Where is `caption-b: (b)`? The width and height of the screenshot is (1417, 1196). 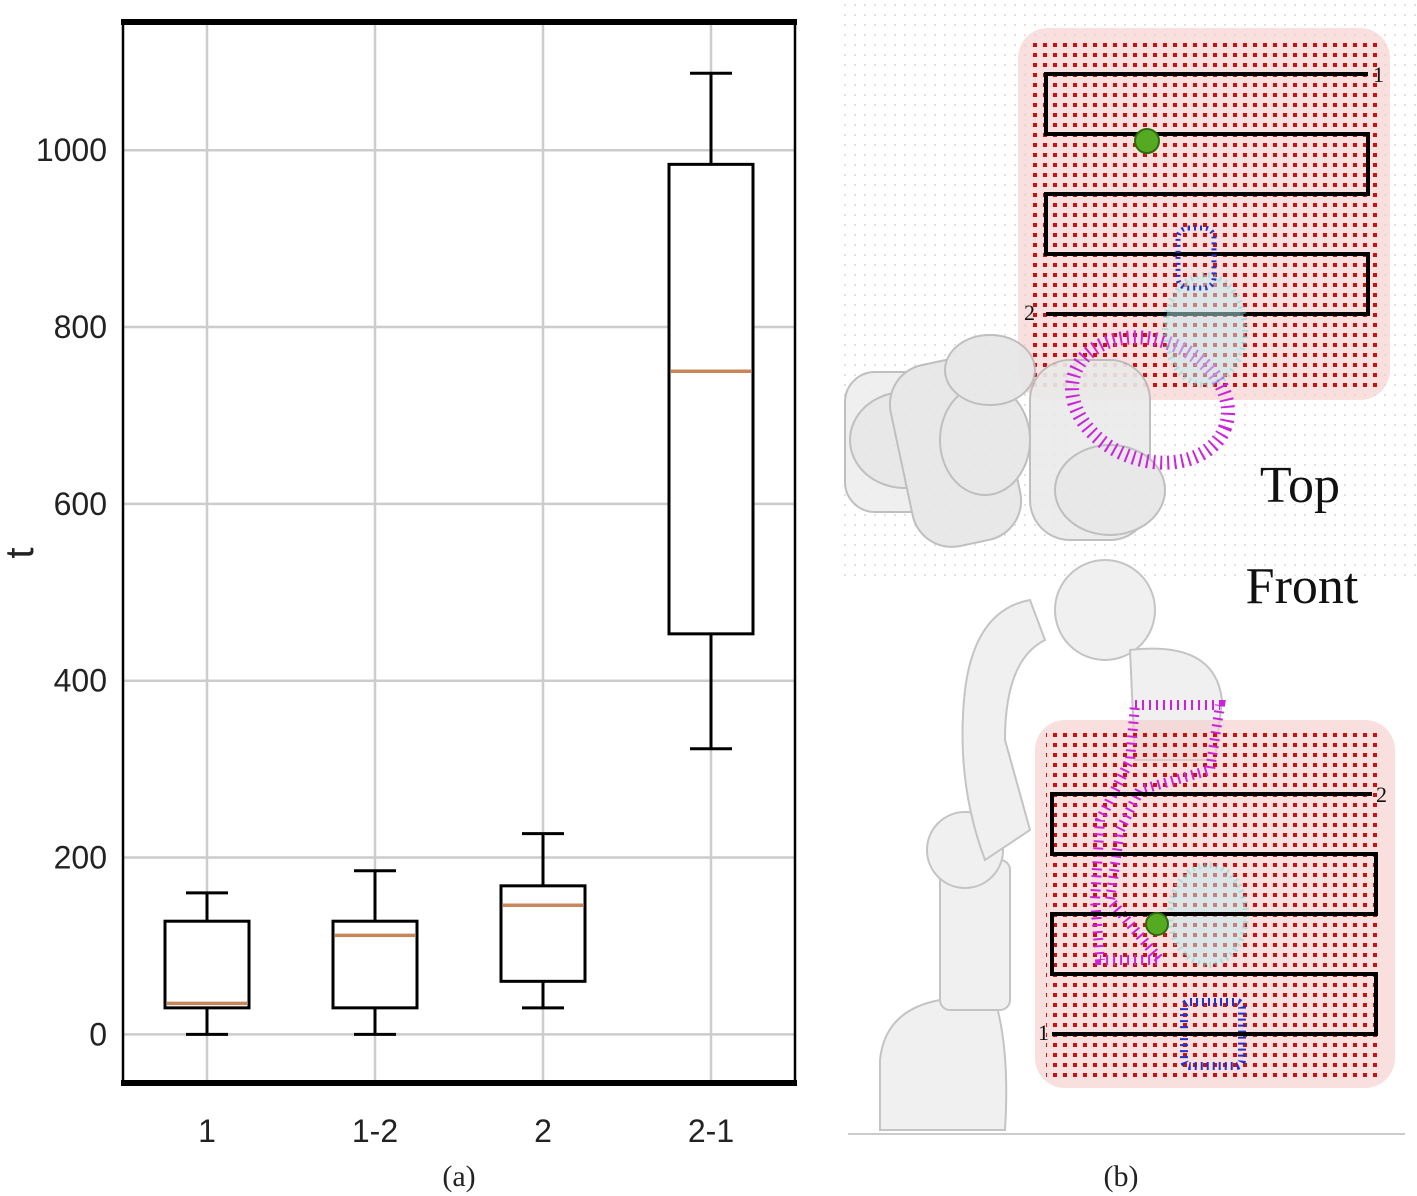 caption-b: (b) is located at coordinates (1121, 1176).